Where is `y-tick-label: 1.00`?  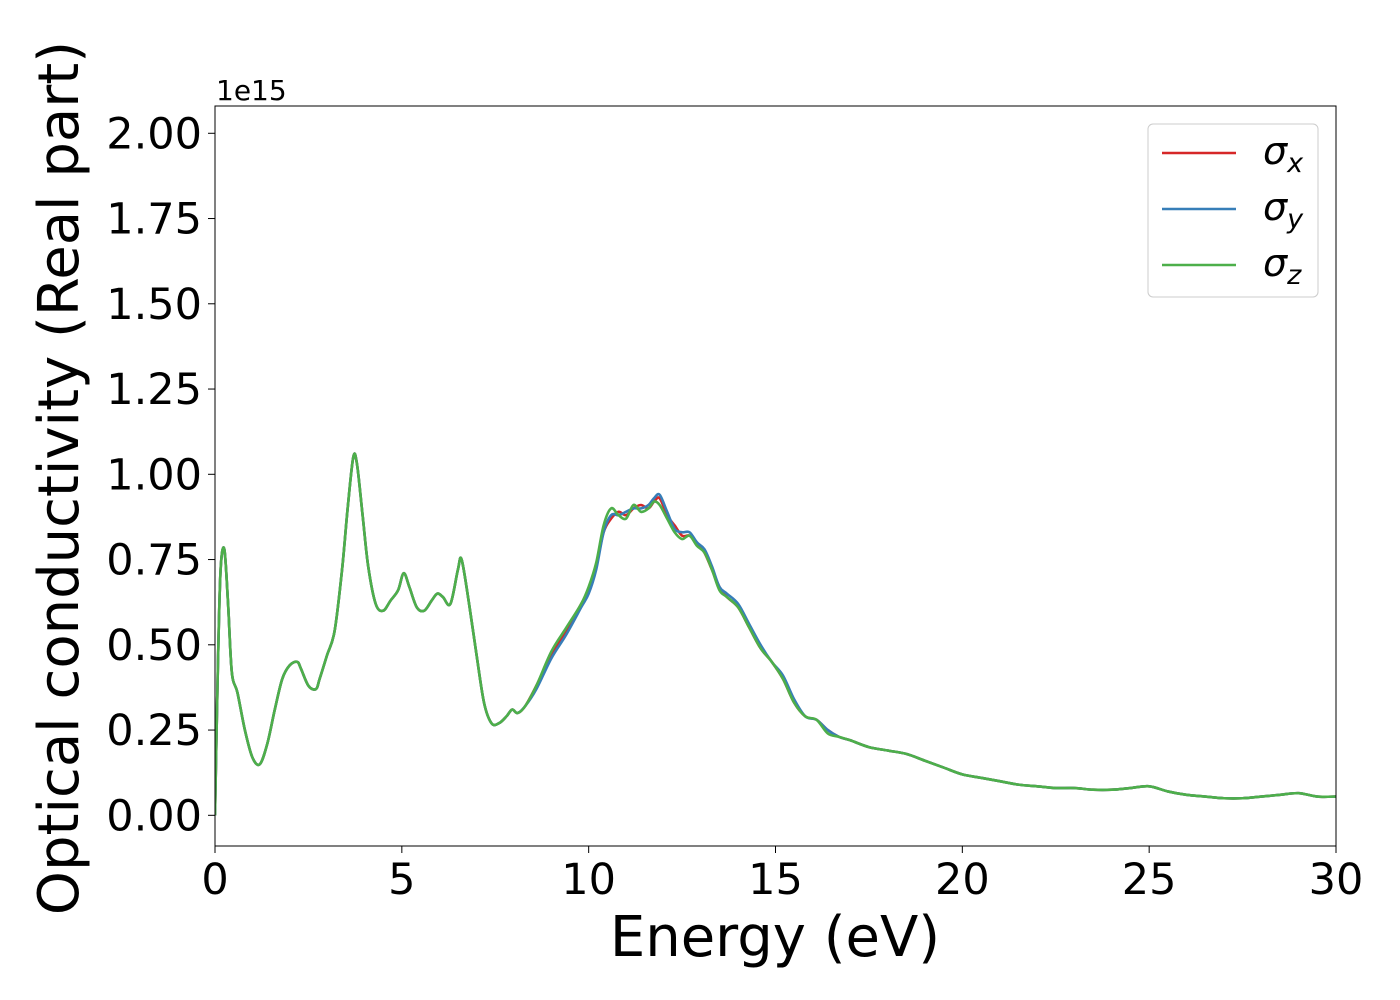
y-tick-label: 1.00 is located at coordinates (154, 475).